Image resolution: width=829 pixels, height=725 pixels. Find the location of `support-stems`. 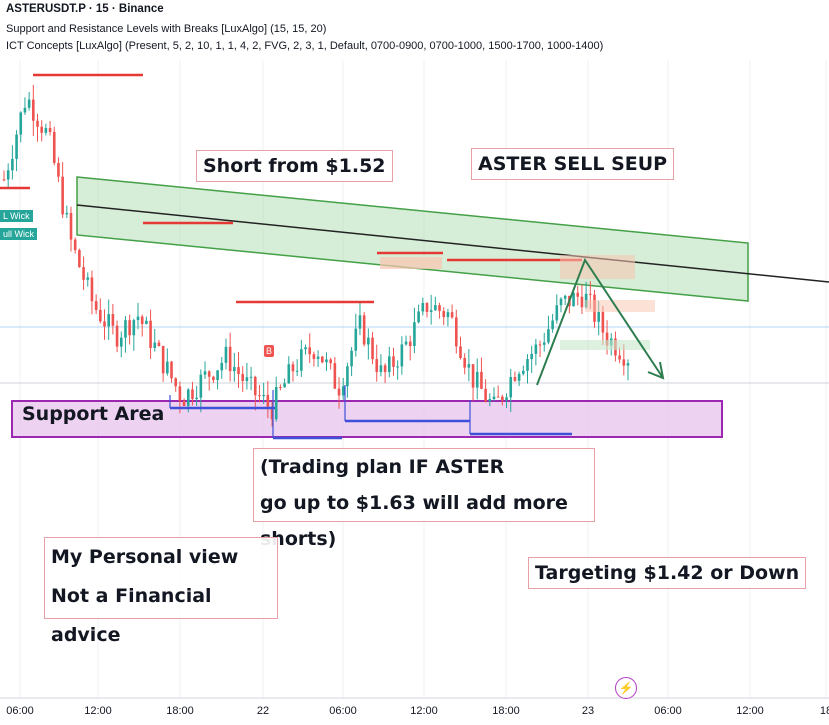

support-stems is located at coordinates (320, 411).